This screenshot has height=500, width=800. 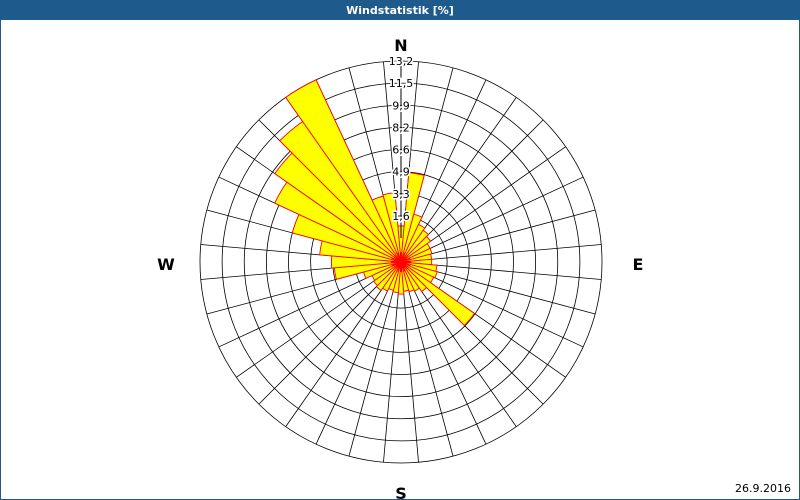 What do you see at coordinates (400, 10) in the screenshot?
I see `window-title: Windstatistik [%]` at bounding box center [400, 10].